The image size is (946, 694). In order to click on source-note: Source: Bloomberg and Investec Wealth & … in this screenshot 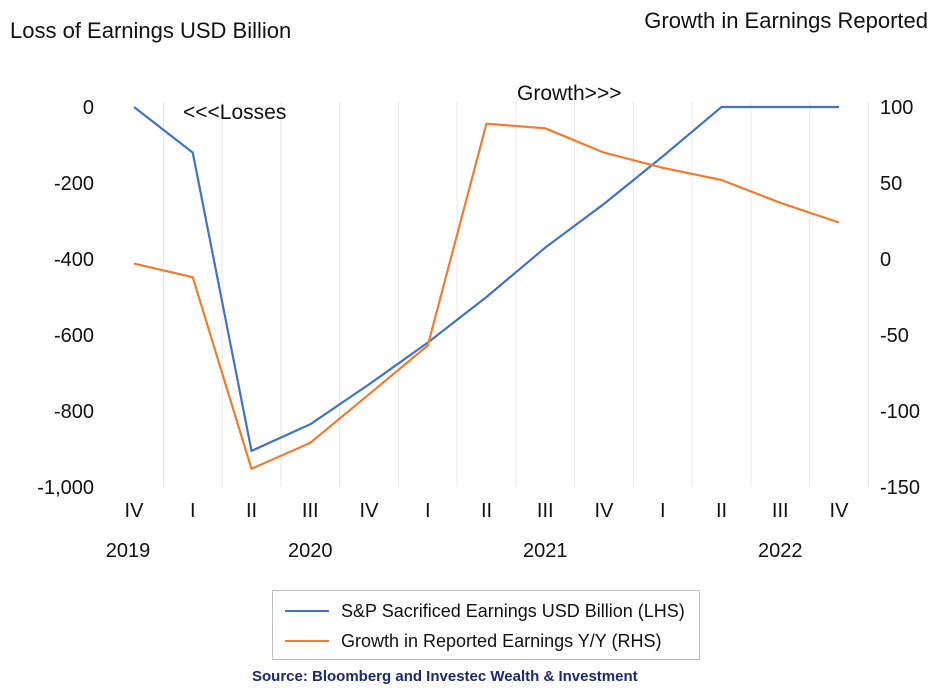, I will do `click(445, 676)`.